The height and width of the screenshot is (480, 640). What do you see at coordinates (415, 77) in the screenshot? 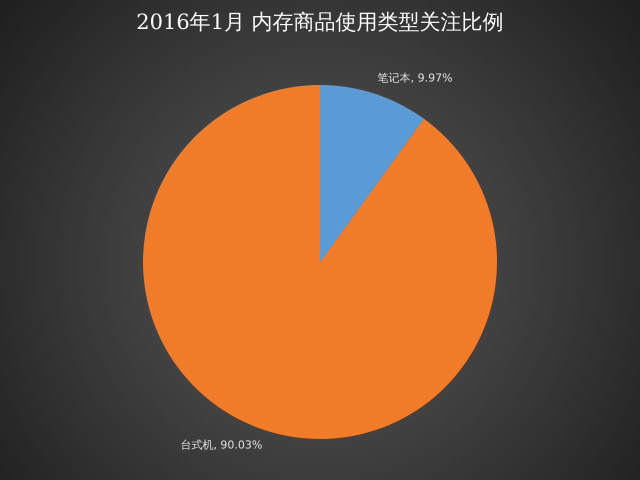
I see `slice-label: 笔记本, 9.97%` at bounding box center [415, 77].